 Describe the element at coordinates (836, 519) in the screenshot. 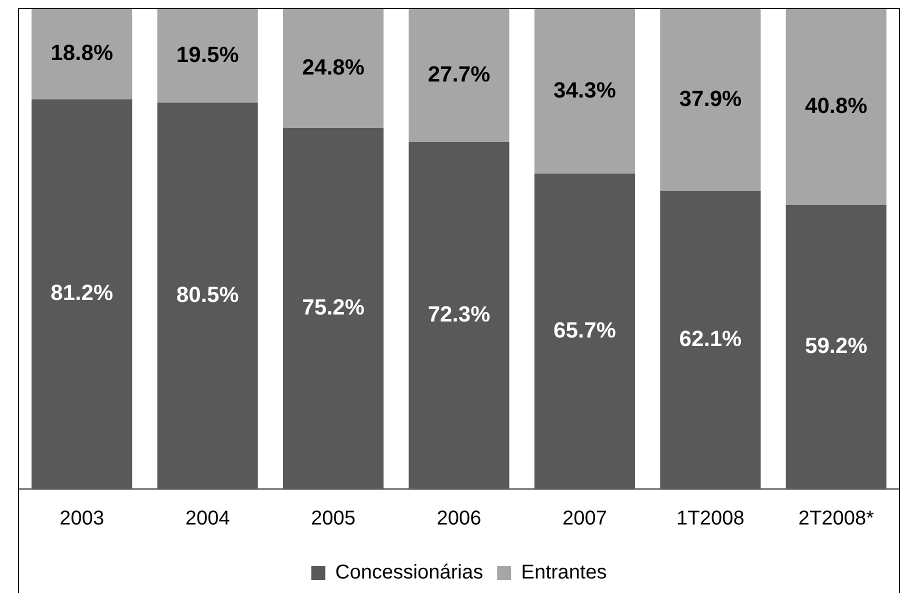

I see `x-tick-label: 2T2008*` at that location.